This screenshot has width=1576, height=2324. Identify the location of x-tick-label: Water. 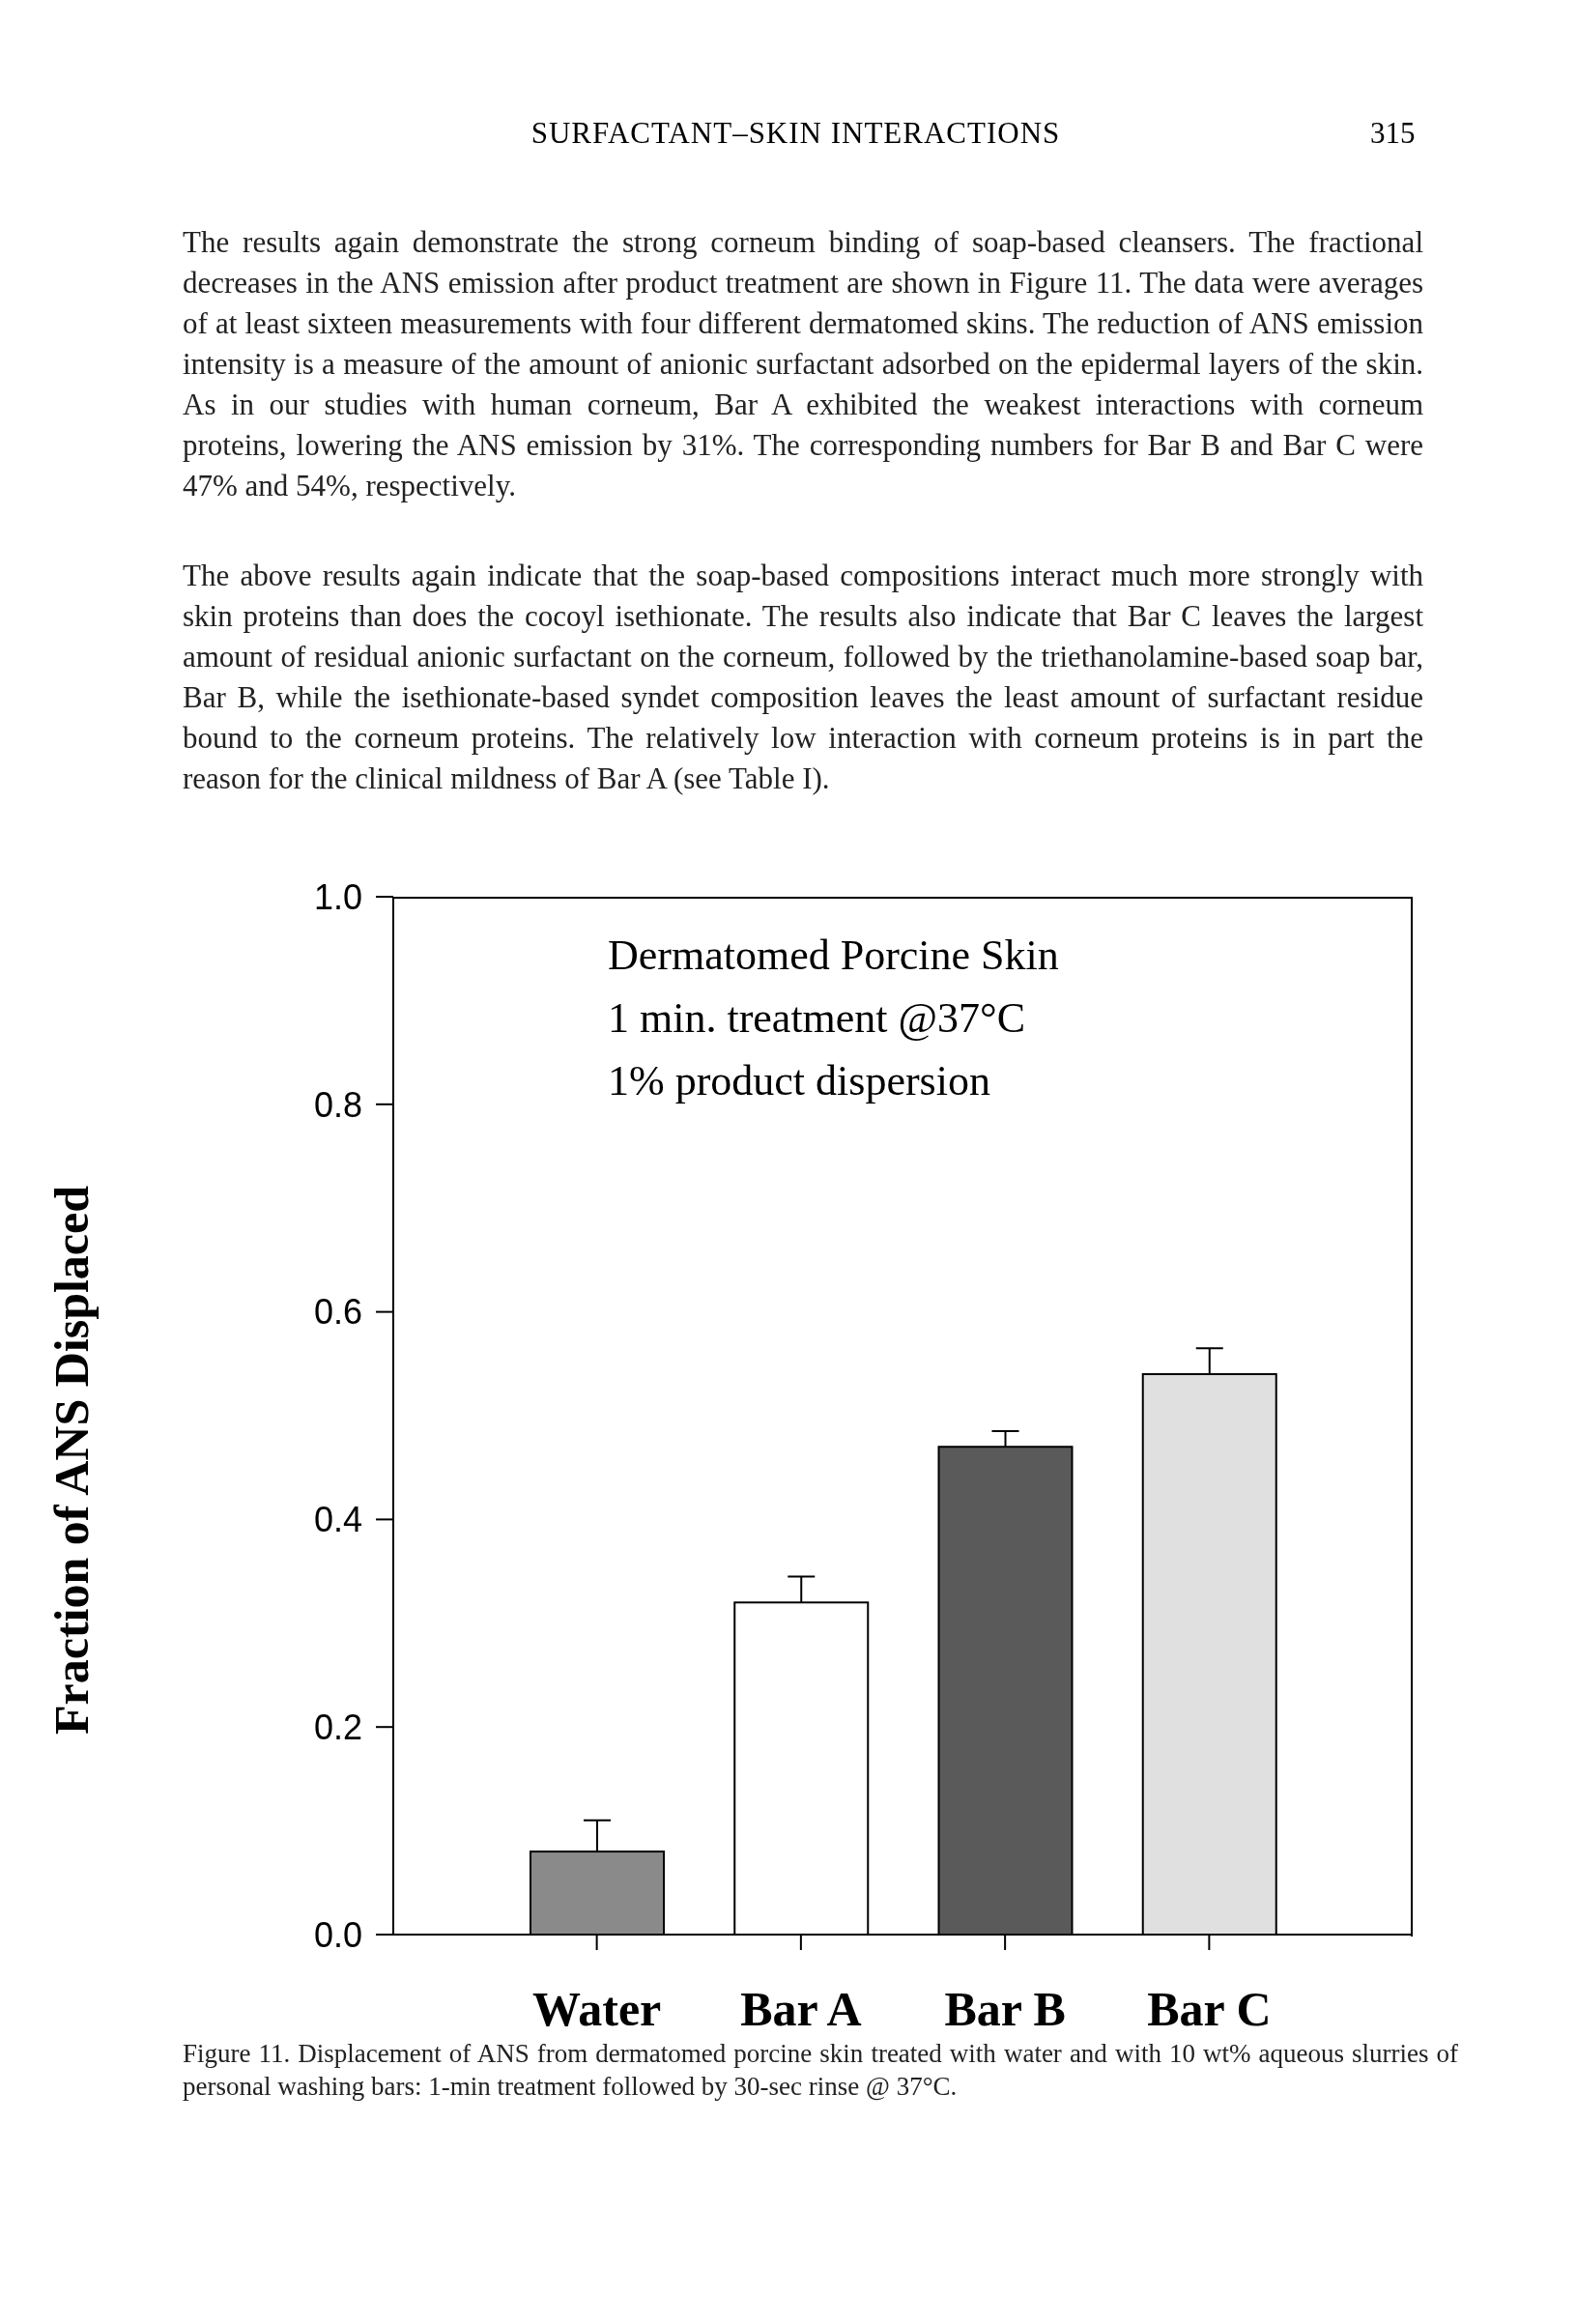
(596, 2009).